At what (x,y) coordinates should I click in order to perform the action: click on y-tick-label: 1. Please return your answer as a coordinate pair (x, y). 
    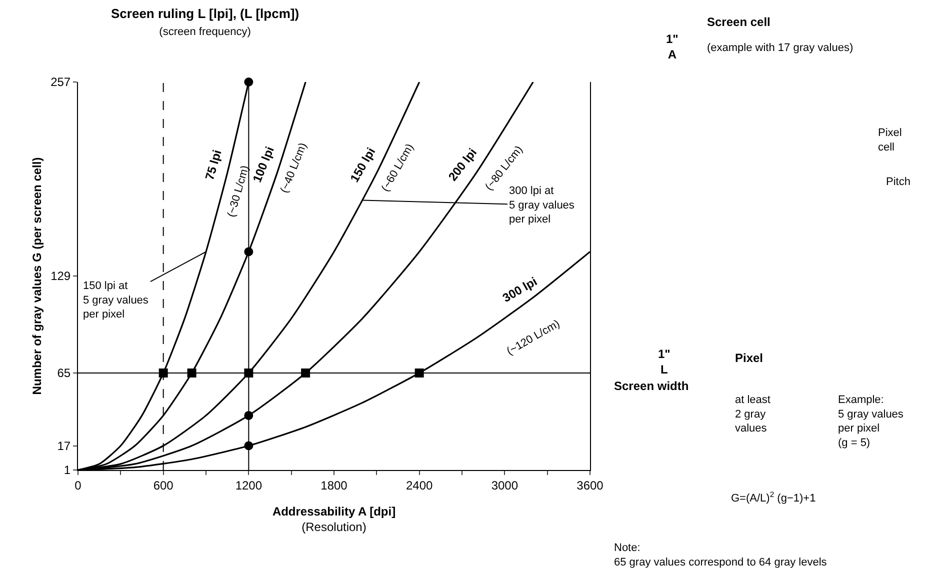
    Looking at the image, I should click on (67, 470).